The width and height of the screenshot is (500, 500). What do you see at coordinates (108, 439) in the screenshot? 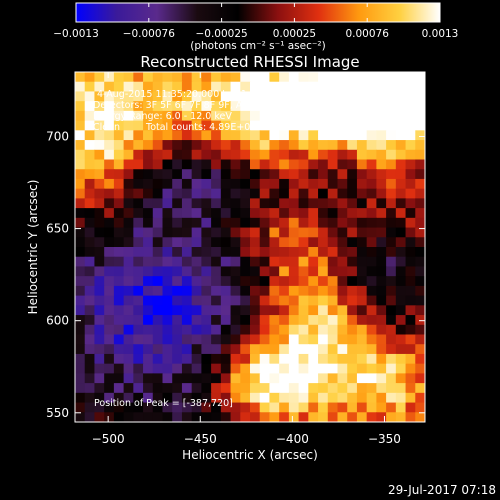
I see `x-tick-label: −500` at bounding box center [108, 439].